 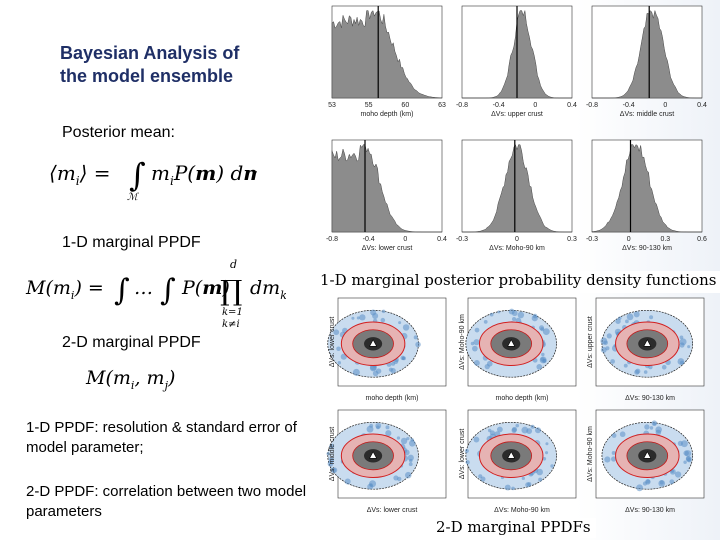 What do you see at coordinates (133, 197) in the screenshot?
I see `eq-mean-domain: ℳ` at bounding box center [133, 197].